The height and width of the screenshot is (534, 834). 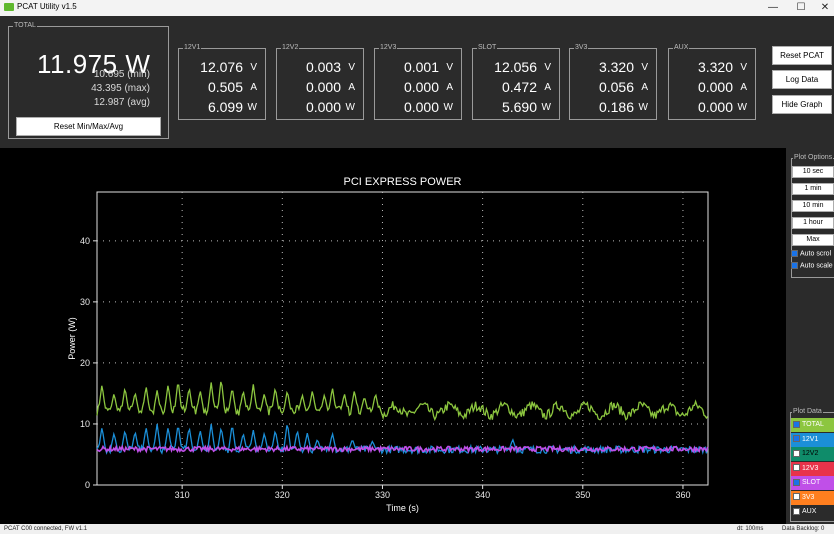 I want to click on watts-value: 5.690, so click(x=519, y=107).